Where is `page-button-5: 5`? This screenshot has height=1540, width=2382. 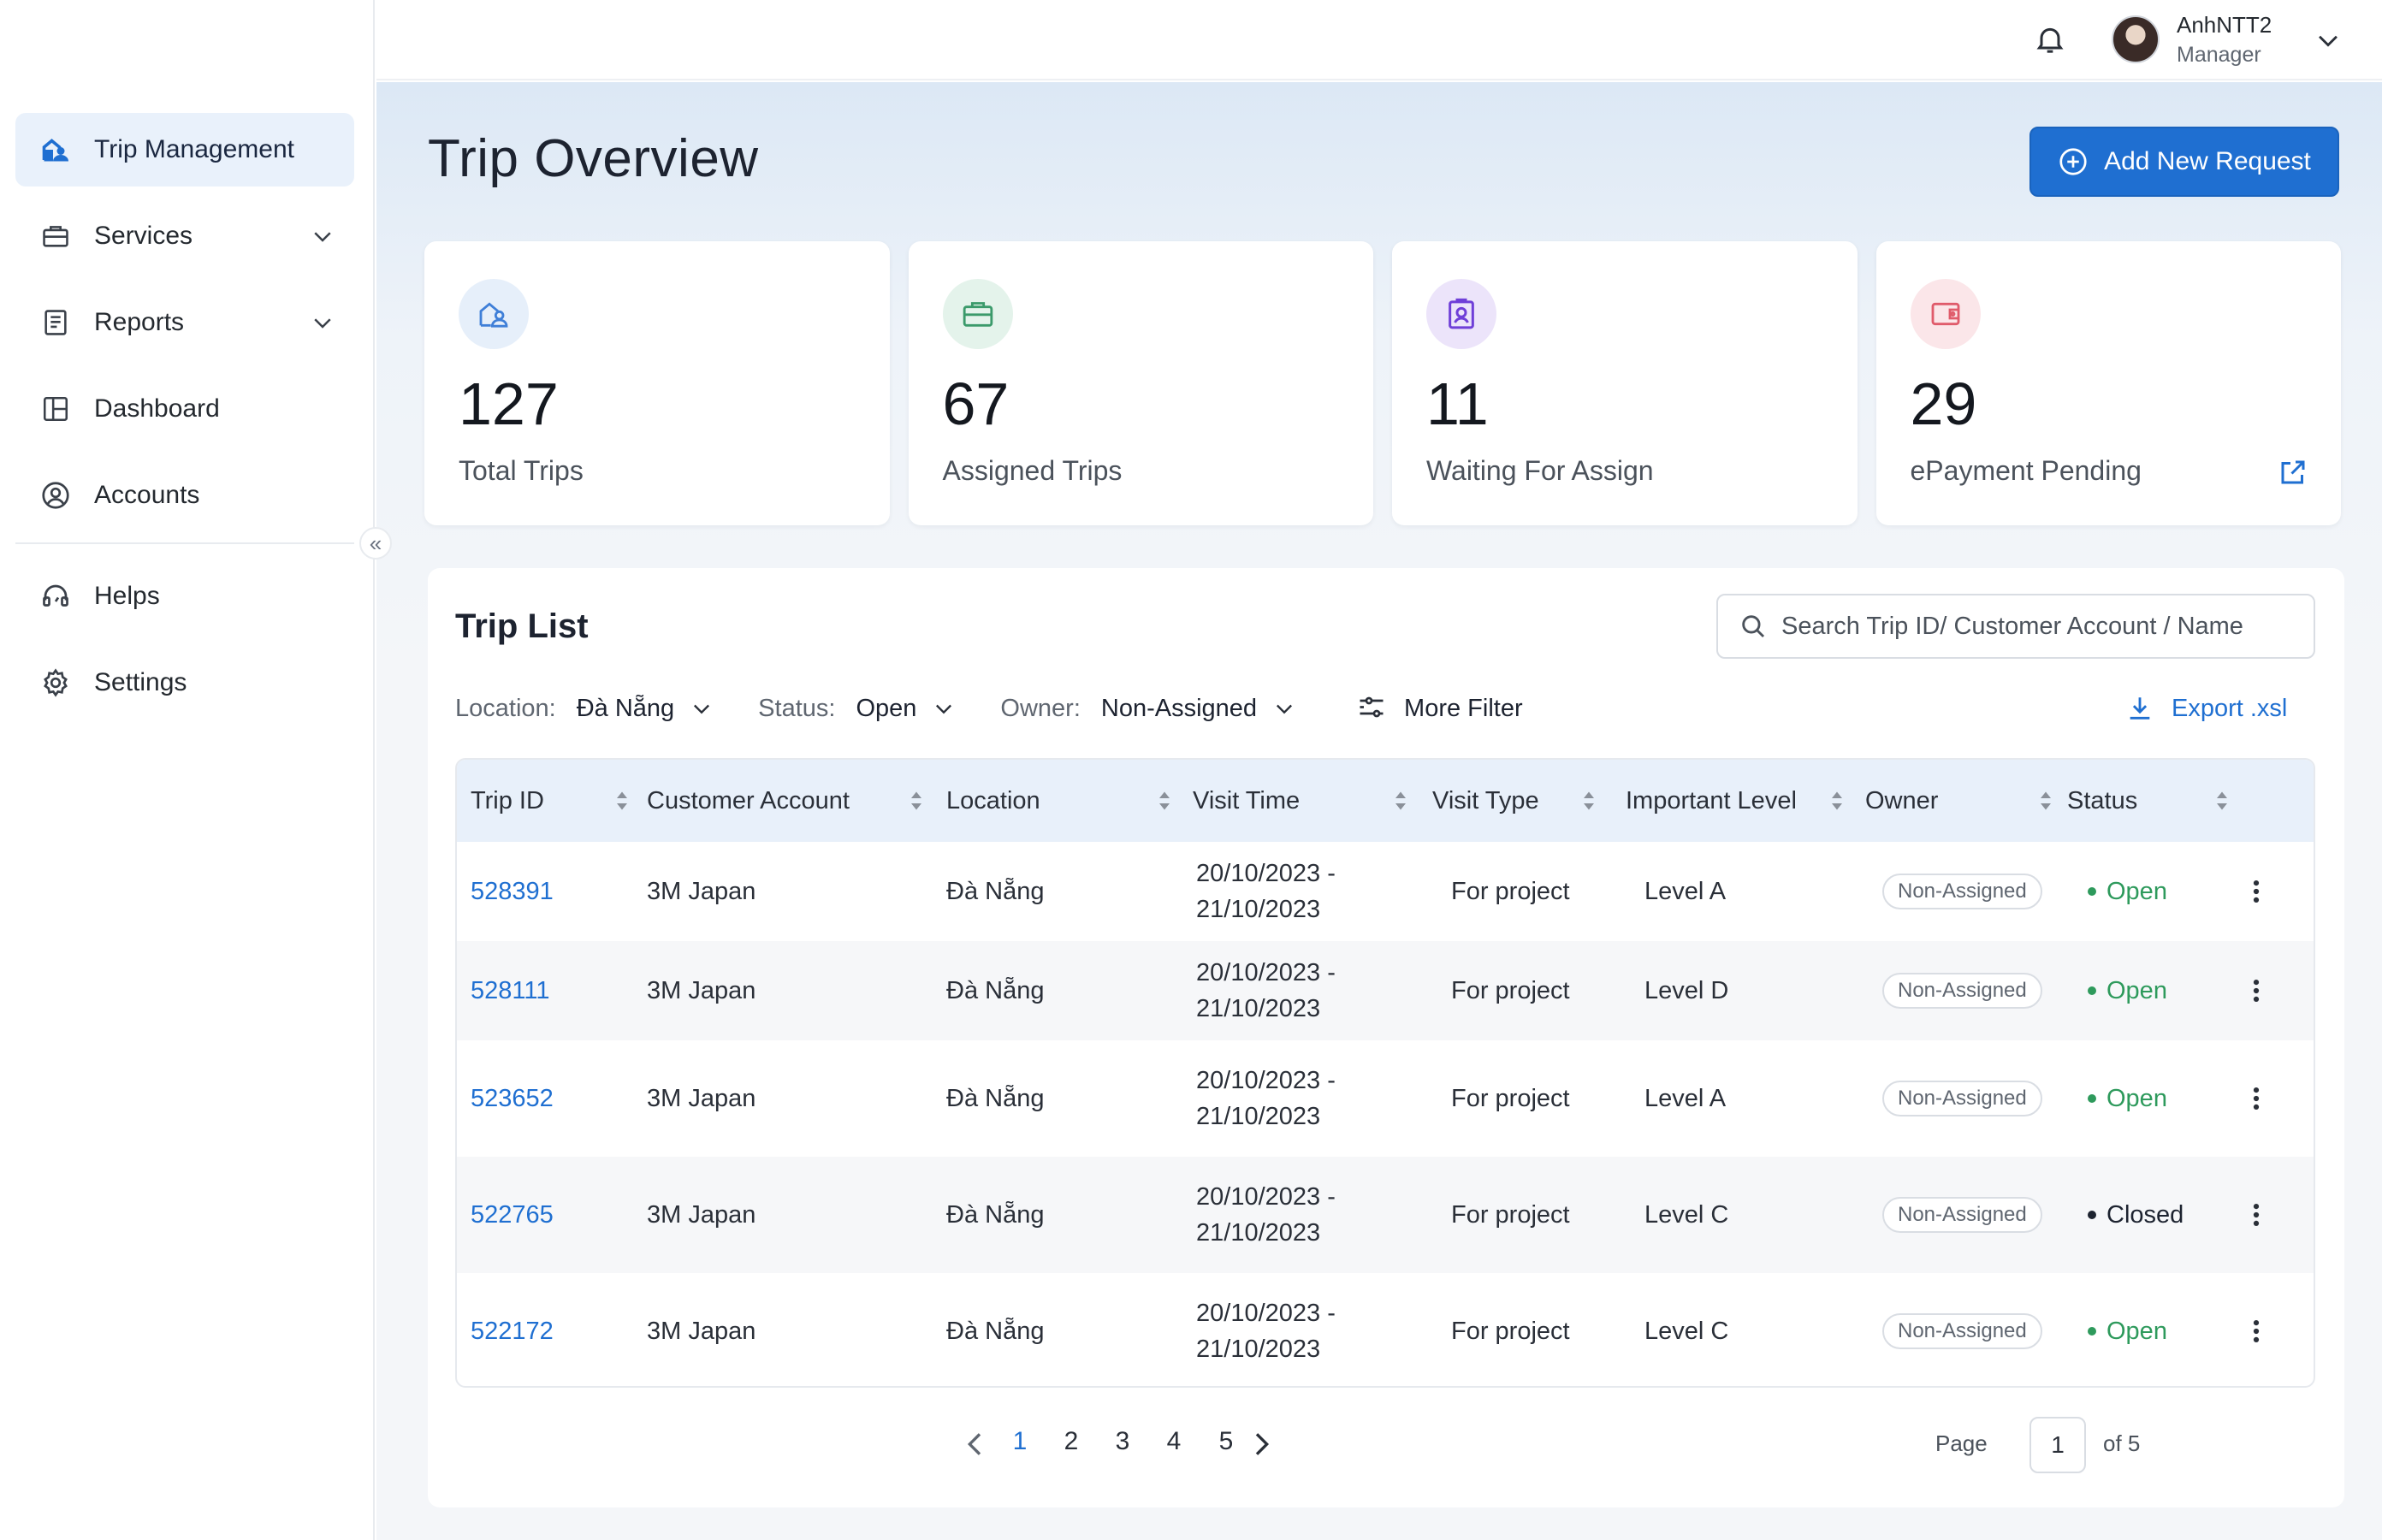 page-button-5: 5 is located at coordinates (1226, 1441).